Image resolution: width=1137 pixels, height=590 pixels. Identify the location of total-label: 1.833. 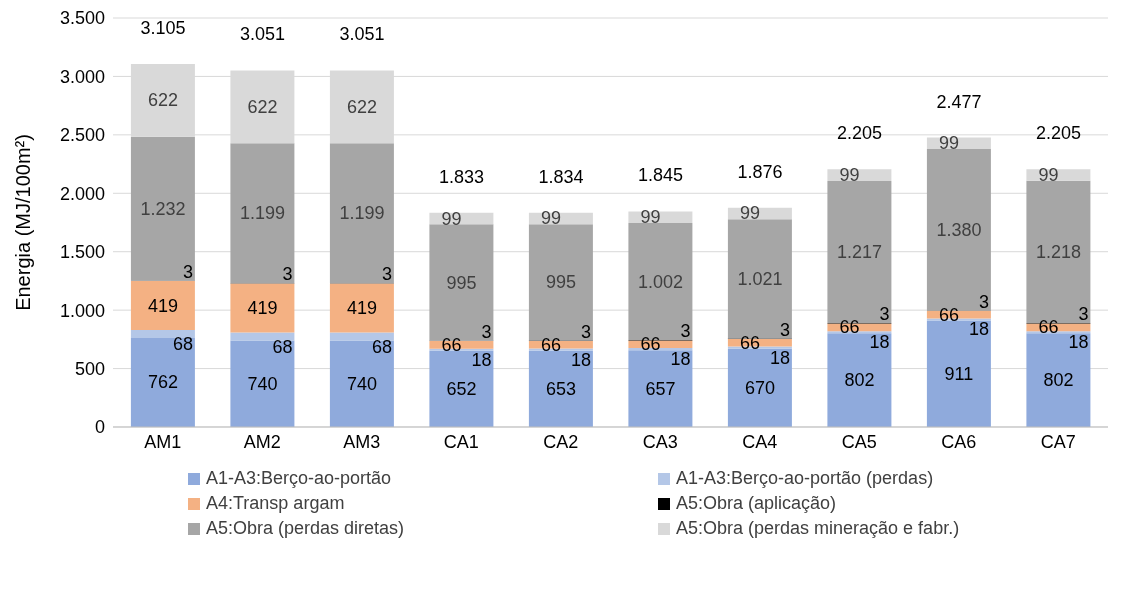
(461, 176).